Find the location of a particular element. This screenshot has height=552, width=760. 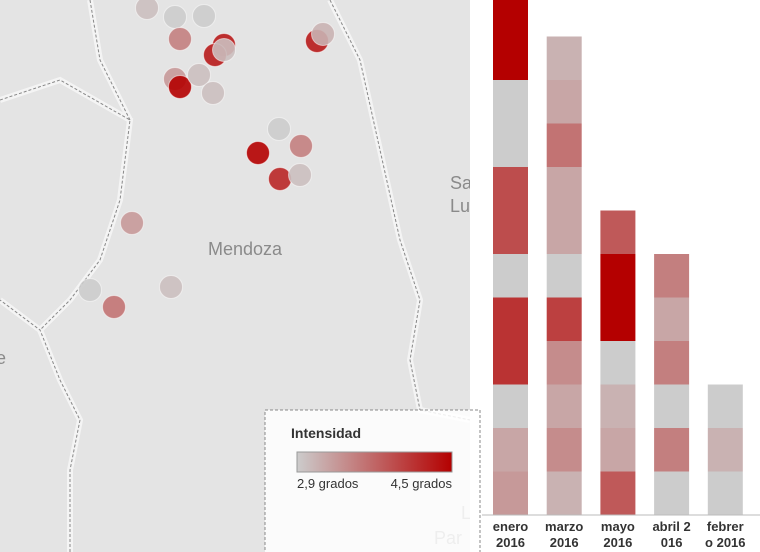

legend-box is located at coordinates (372, 480).